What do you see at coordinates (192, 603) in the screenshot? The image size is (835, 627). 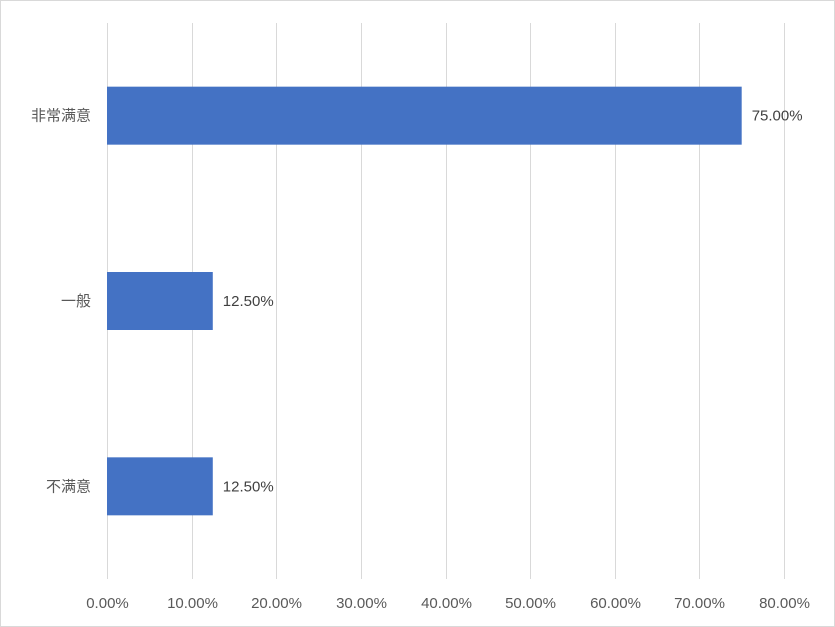 I see `x-tick-label: 10.00%` at bounding box center [192, 603].